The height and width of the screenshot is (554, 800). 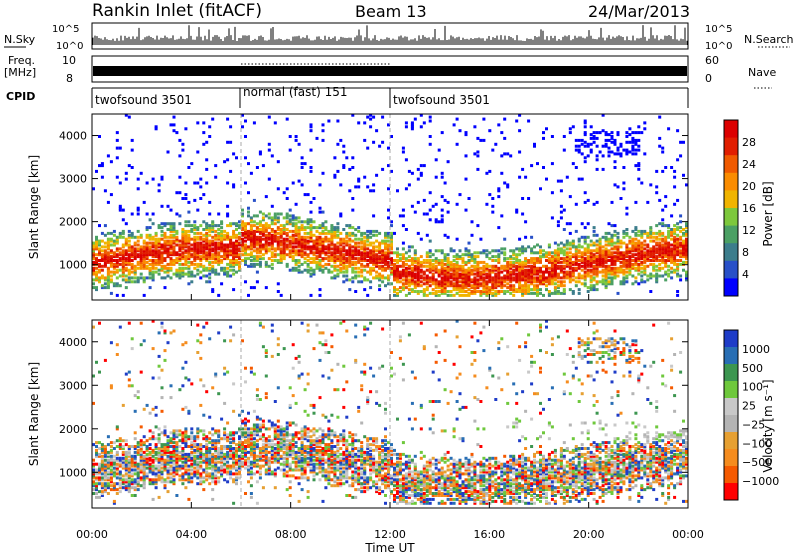 I want to click on freq-tick-top: 10, so click(x=69, y=60).